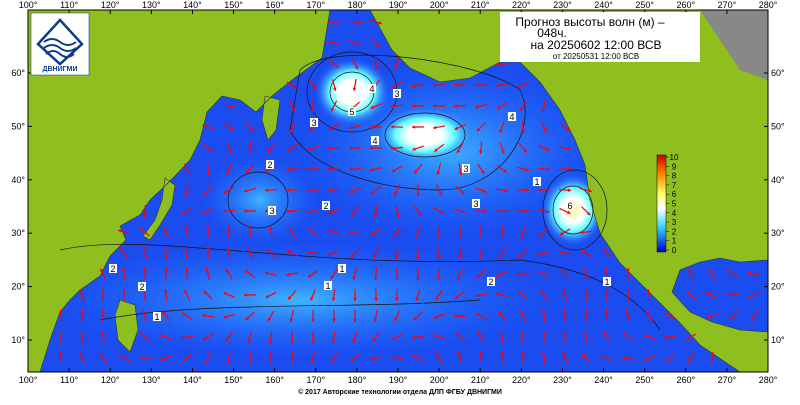  What do you see at coordinates (674, 241) in the screenshot?
I see `colorbar-tick-label: 1` at bounding box center [674, 241].